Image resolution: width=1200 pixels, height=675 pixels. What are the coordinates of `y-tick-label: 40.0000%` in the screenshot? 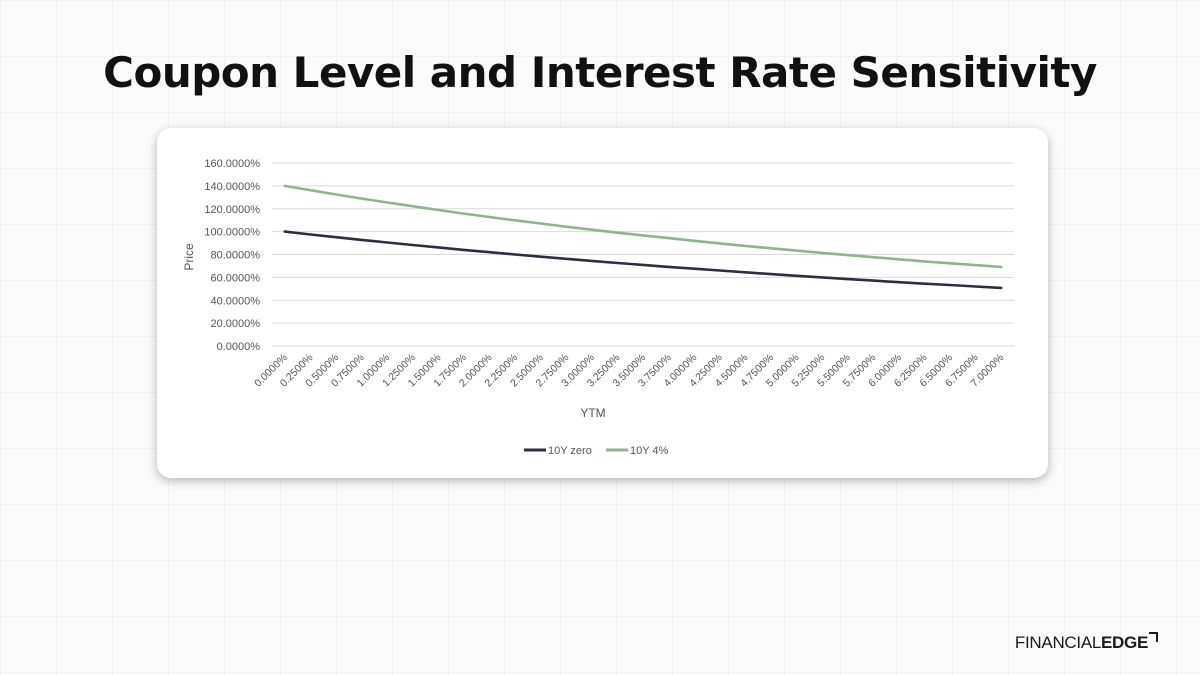 It's located at (235, 301).